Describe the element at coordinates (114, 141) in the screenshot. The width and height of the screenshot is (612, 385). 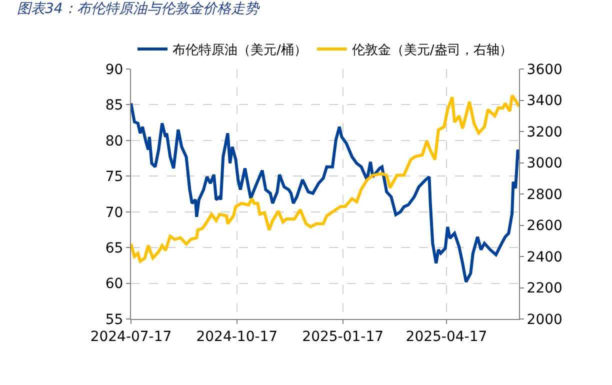
I see `y-tick-label: 80` at that location.